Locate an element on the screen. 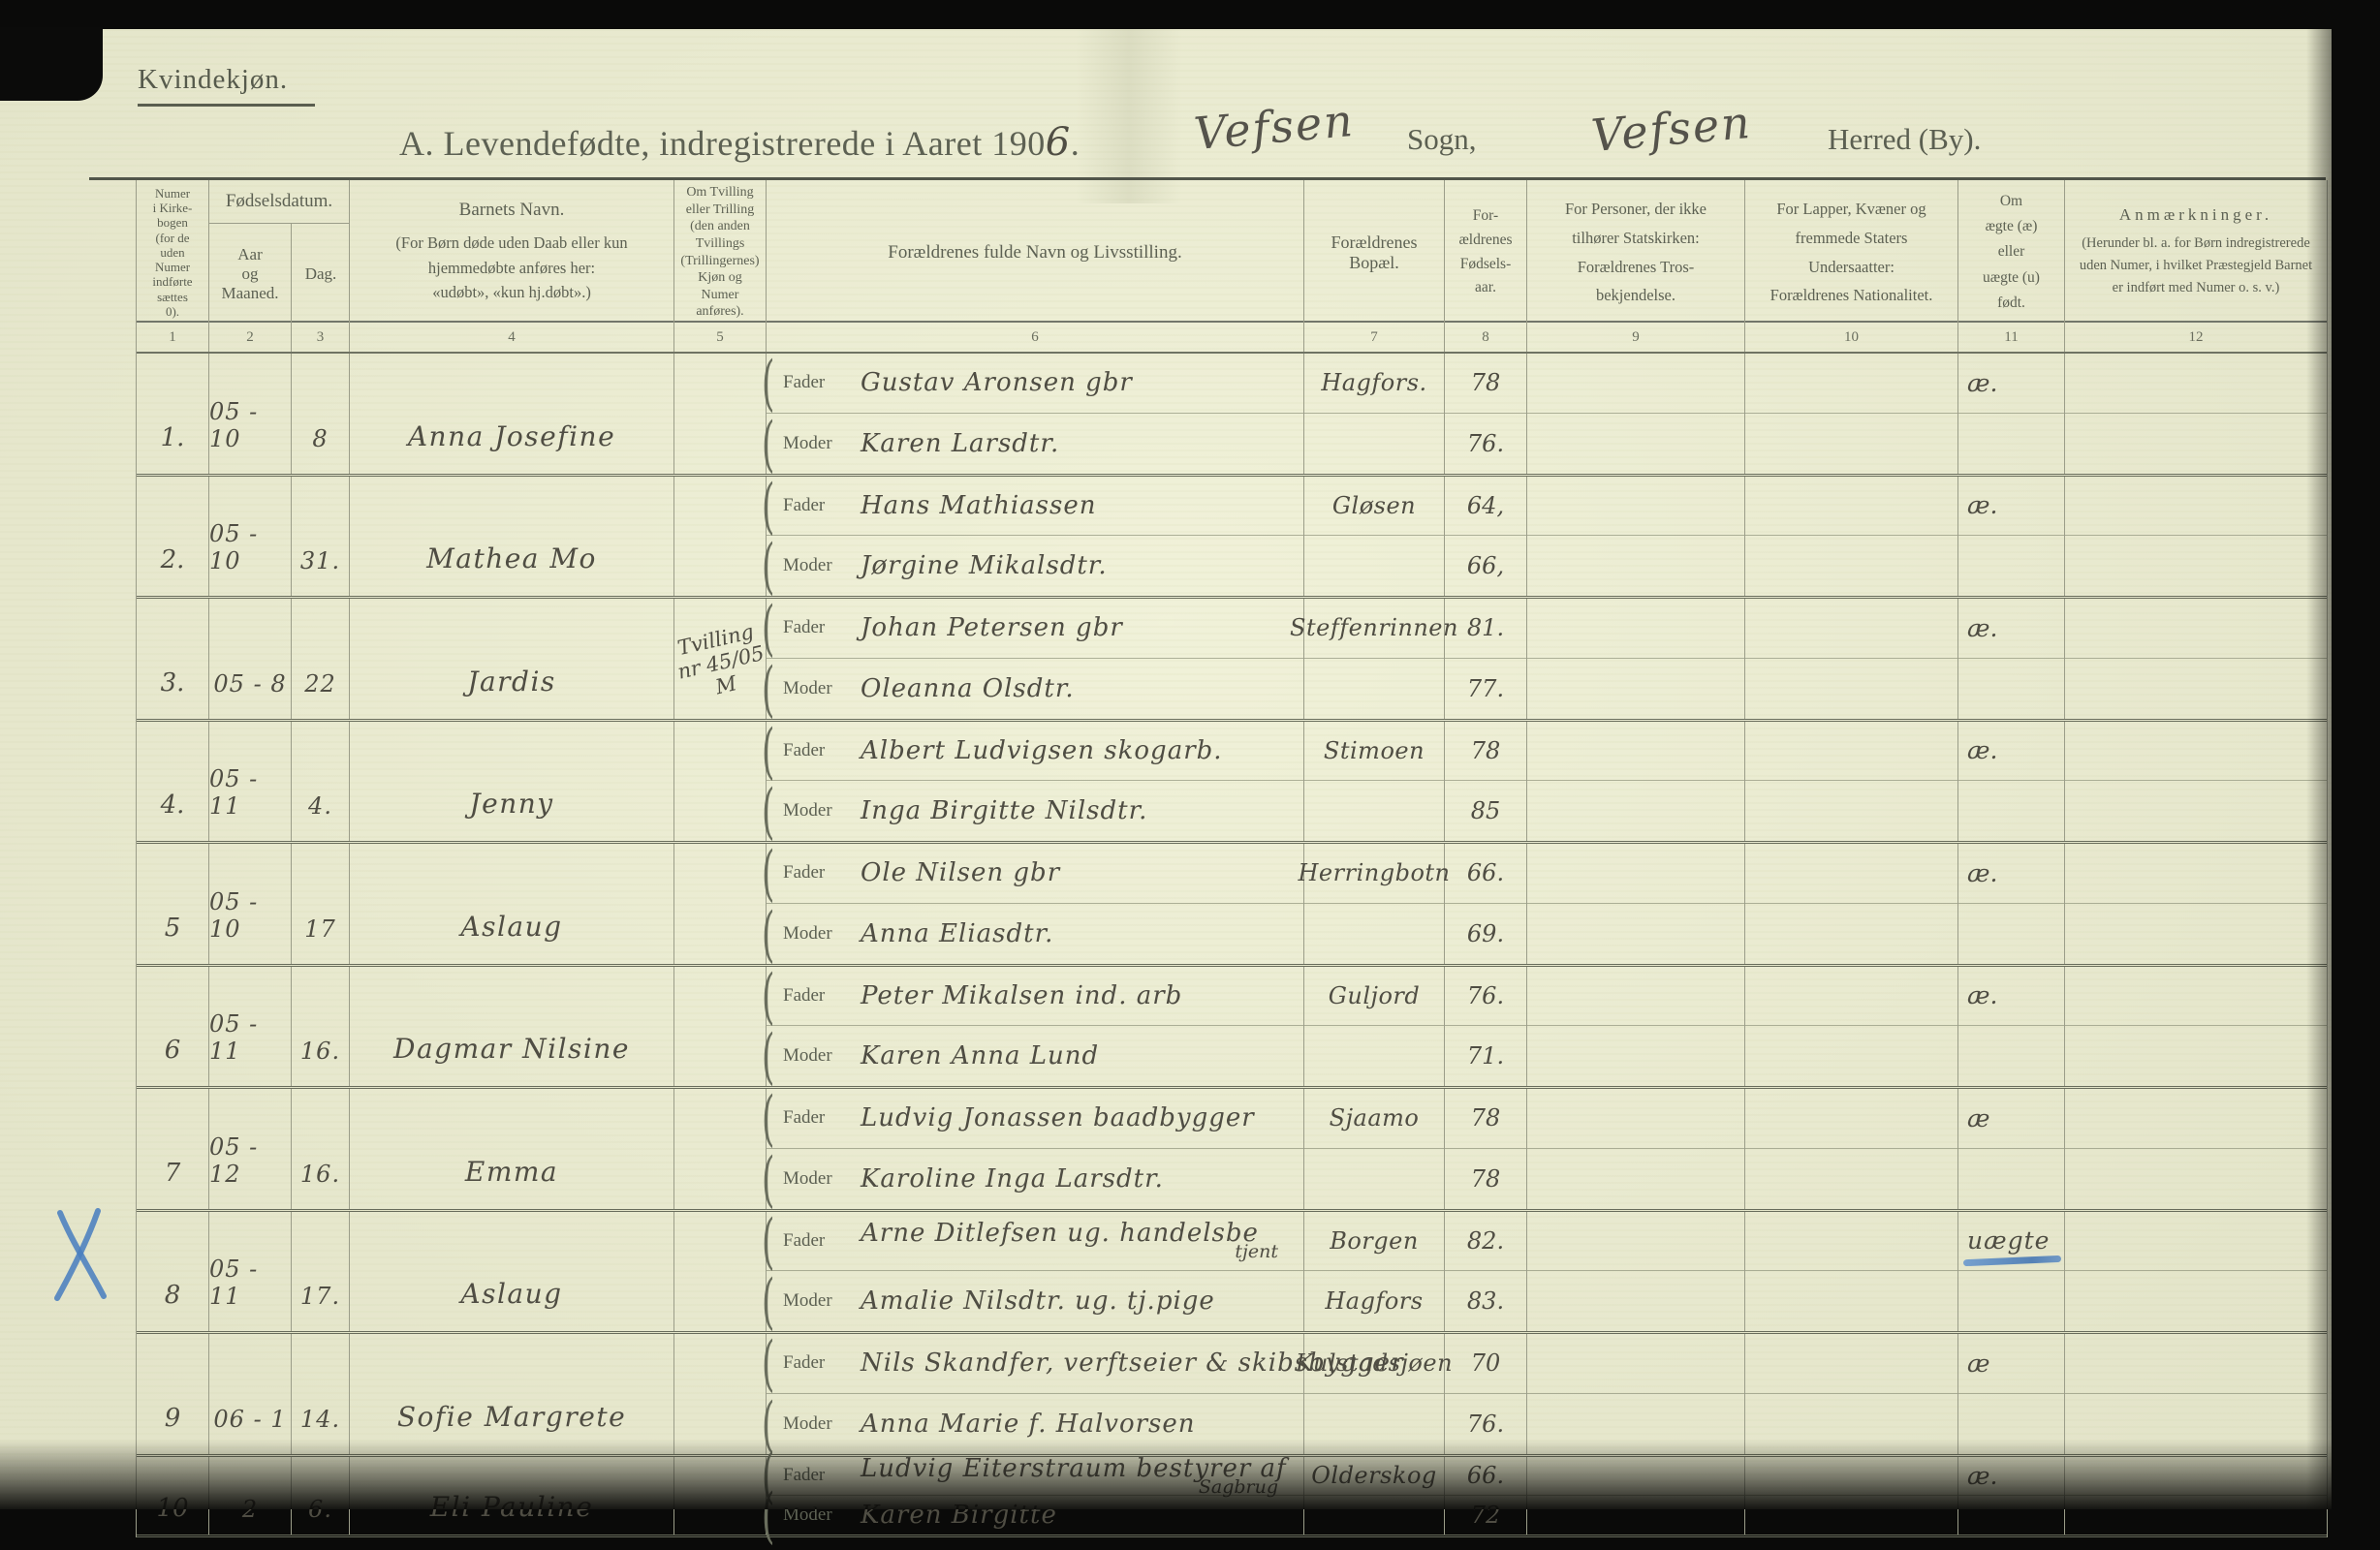  mother-label: Moder is located at coordinates (807, 1056).